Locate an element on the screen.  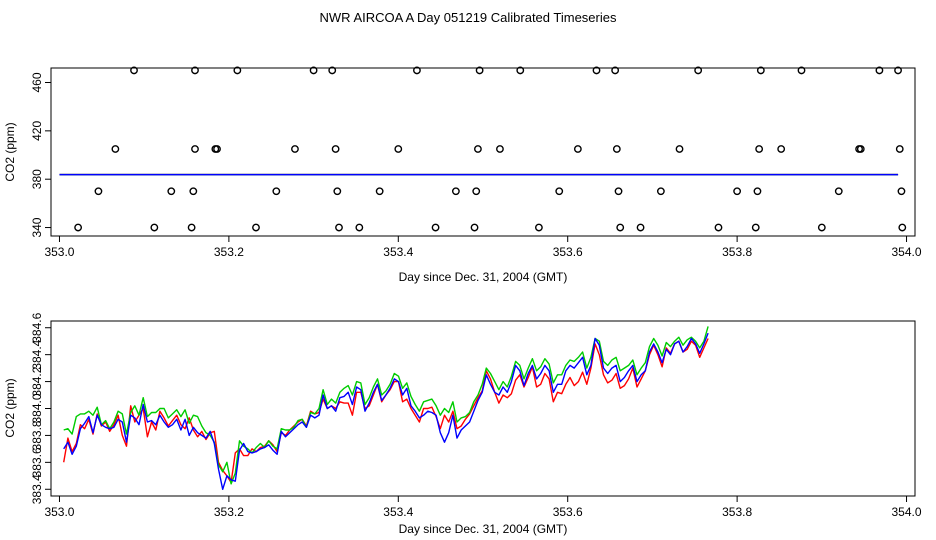
upper-x-axis-label: Day since Dec. 31, 2004 (GMT) is located at coordinates (483, 277).